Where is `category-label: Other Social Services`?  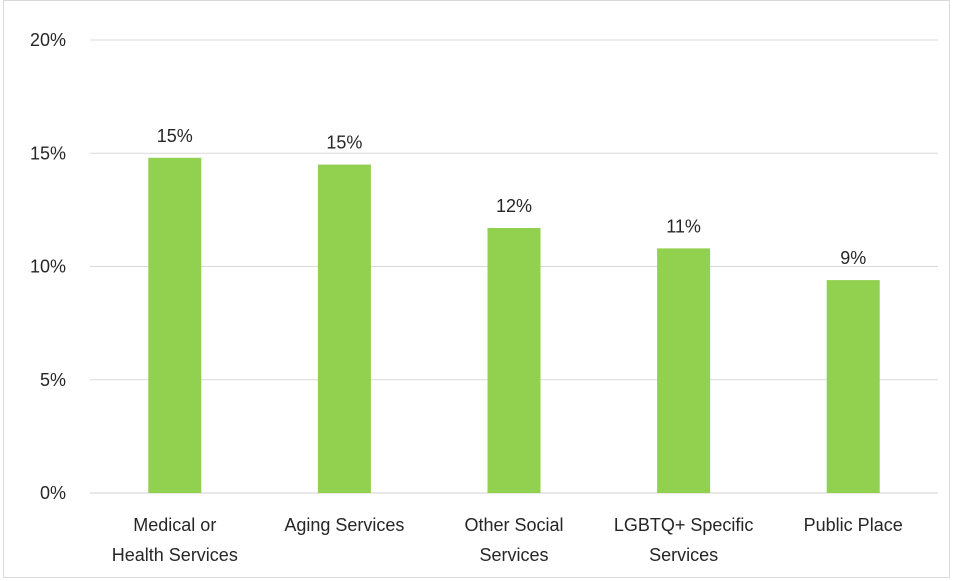
category-label: Other Social Services is located at coordinates (513, 540).